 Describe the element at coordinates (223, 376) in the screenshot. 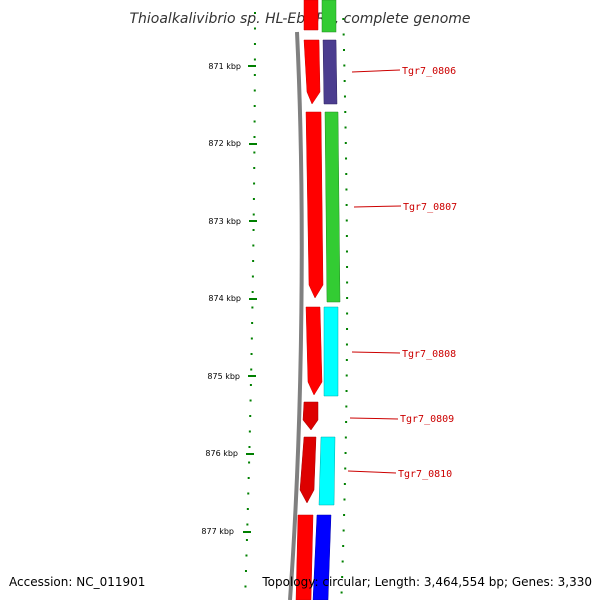

I see `tick-label-875: 875 kbp` at that location.